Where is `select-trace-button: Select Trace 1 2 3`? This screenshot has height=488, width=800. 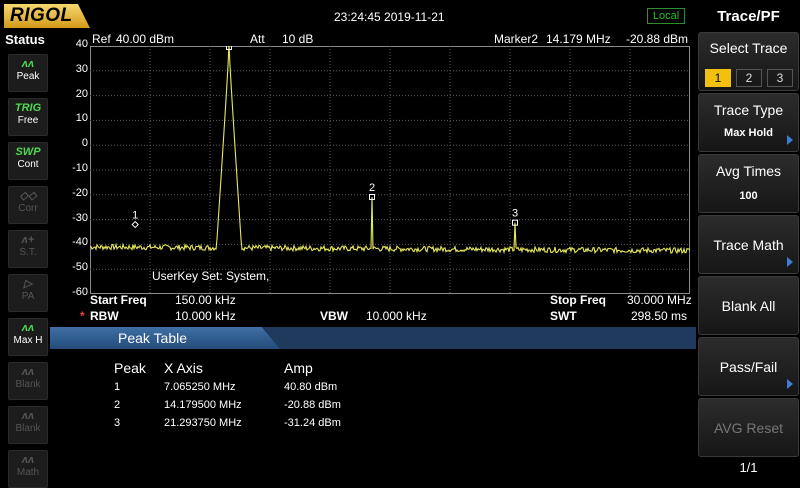 select-trace-button: Select Trace 1 2 3 is located at coordinates (748, 61).